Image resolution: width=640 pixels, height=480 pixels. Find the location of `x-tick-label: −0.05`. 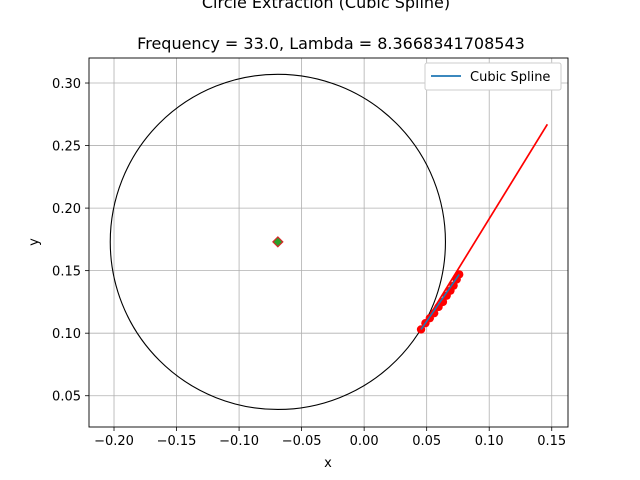

x-tick-label: −0.05 is located at coordinates (302, 441).